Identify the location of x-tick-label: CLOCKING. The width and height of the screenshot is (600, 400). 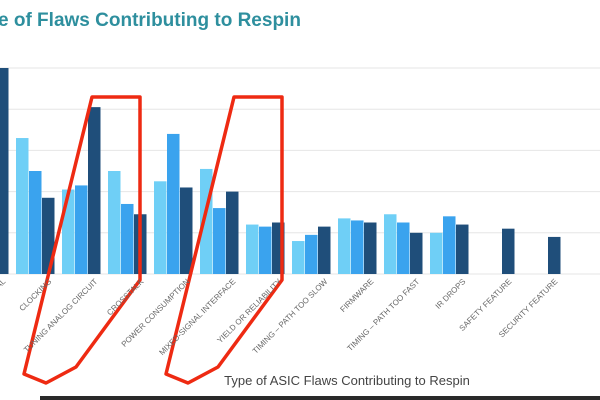
(35, 295).